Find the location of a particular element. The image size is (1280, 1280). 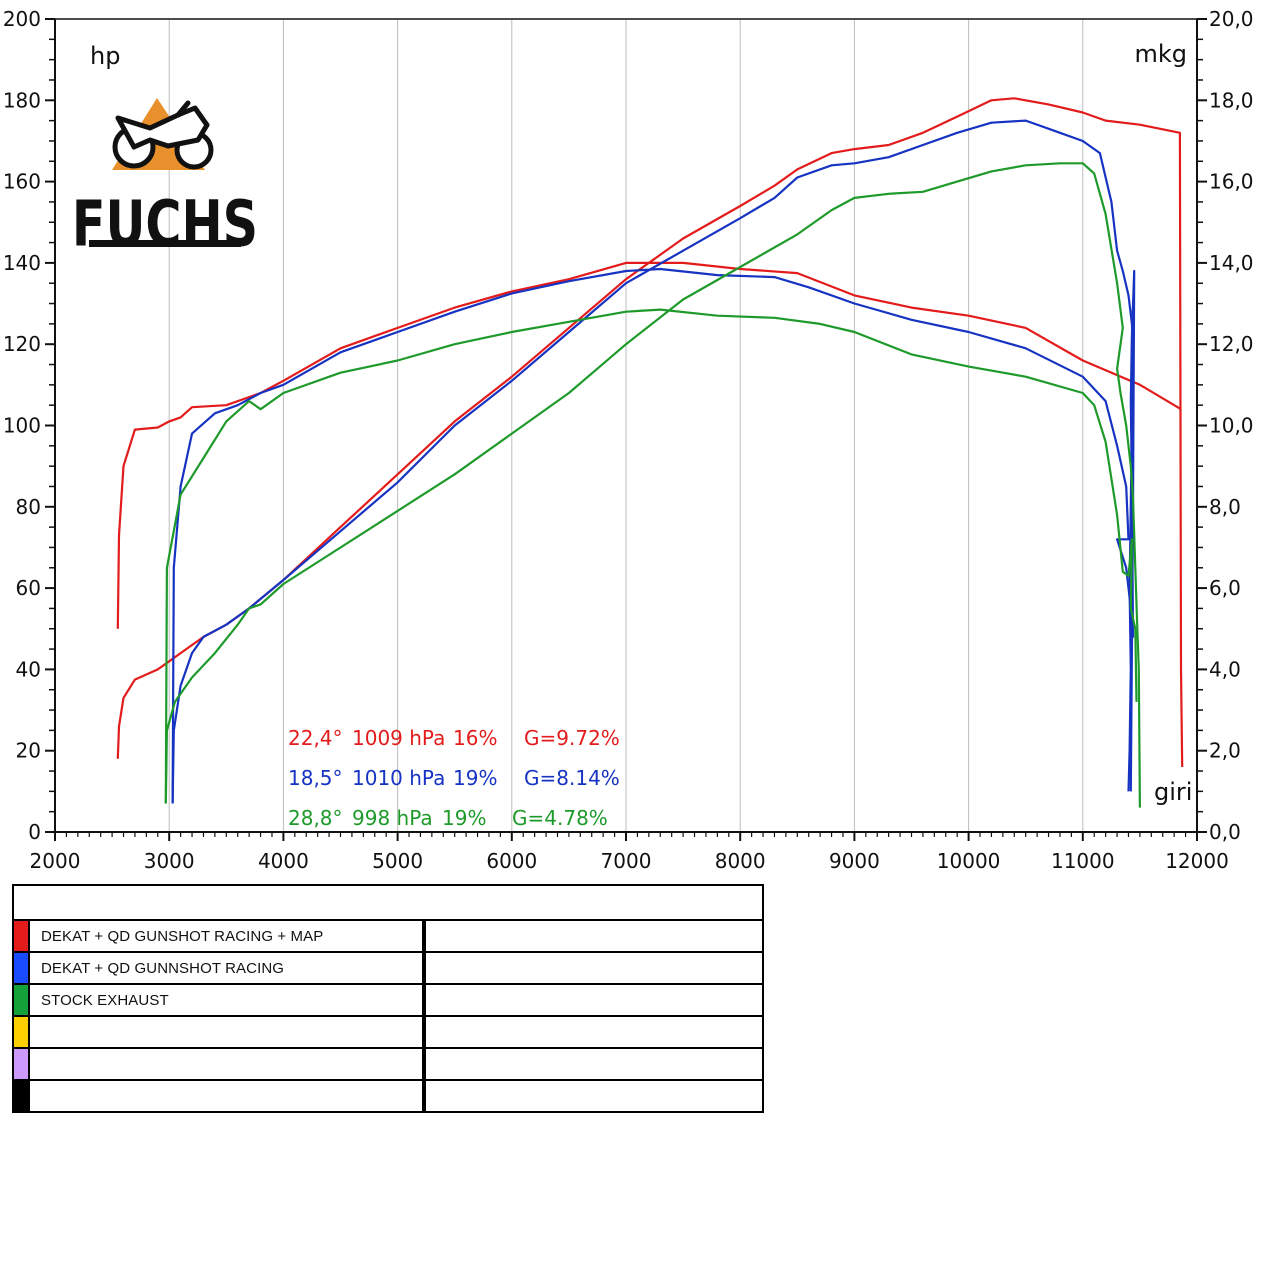

condition-temp: 22,4° is located at coordinates (315, 738).